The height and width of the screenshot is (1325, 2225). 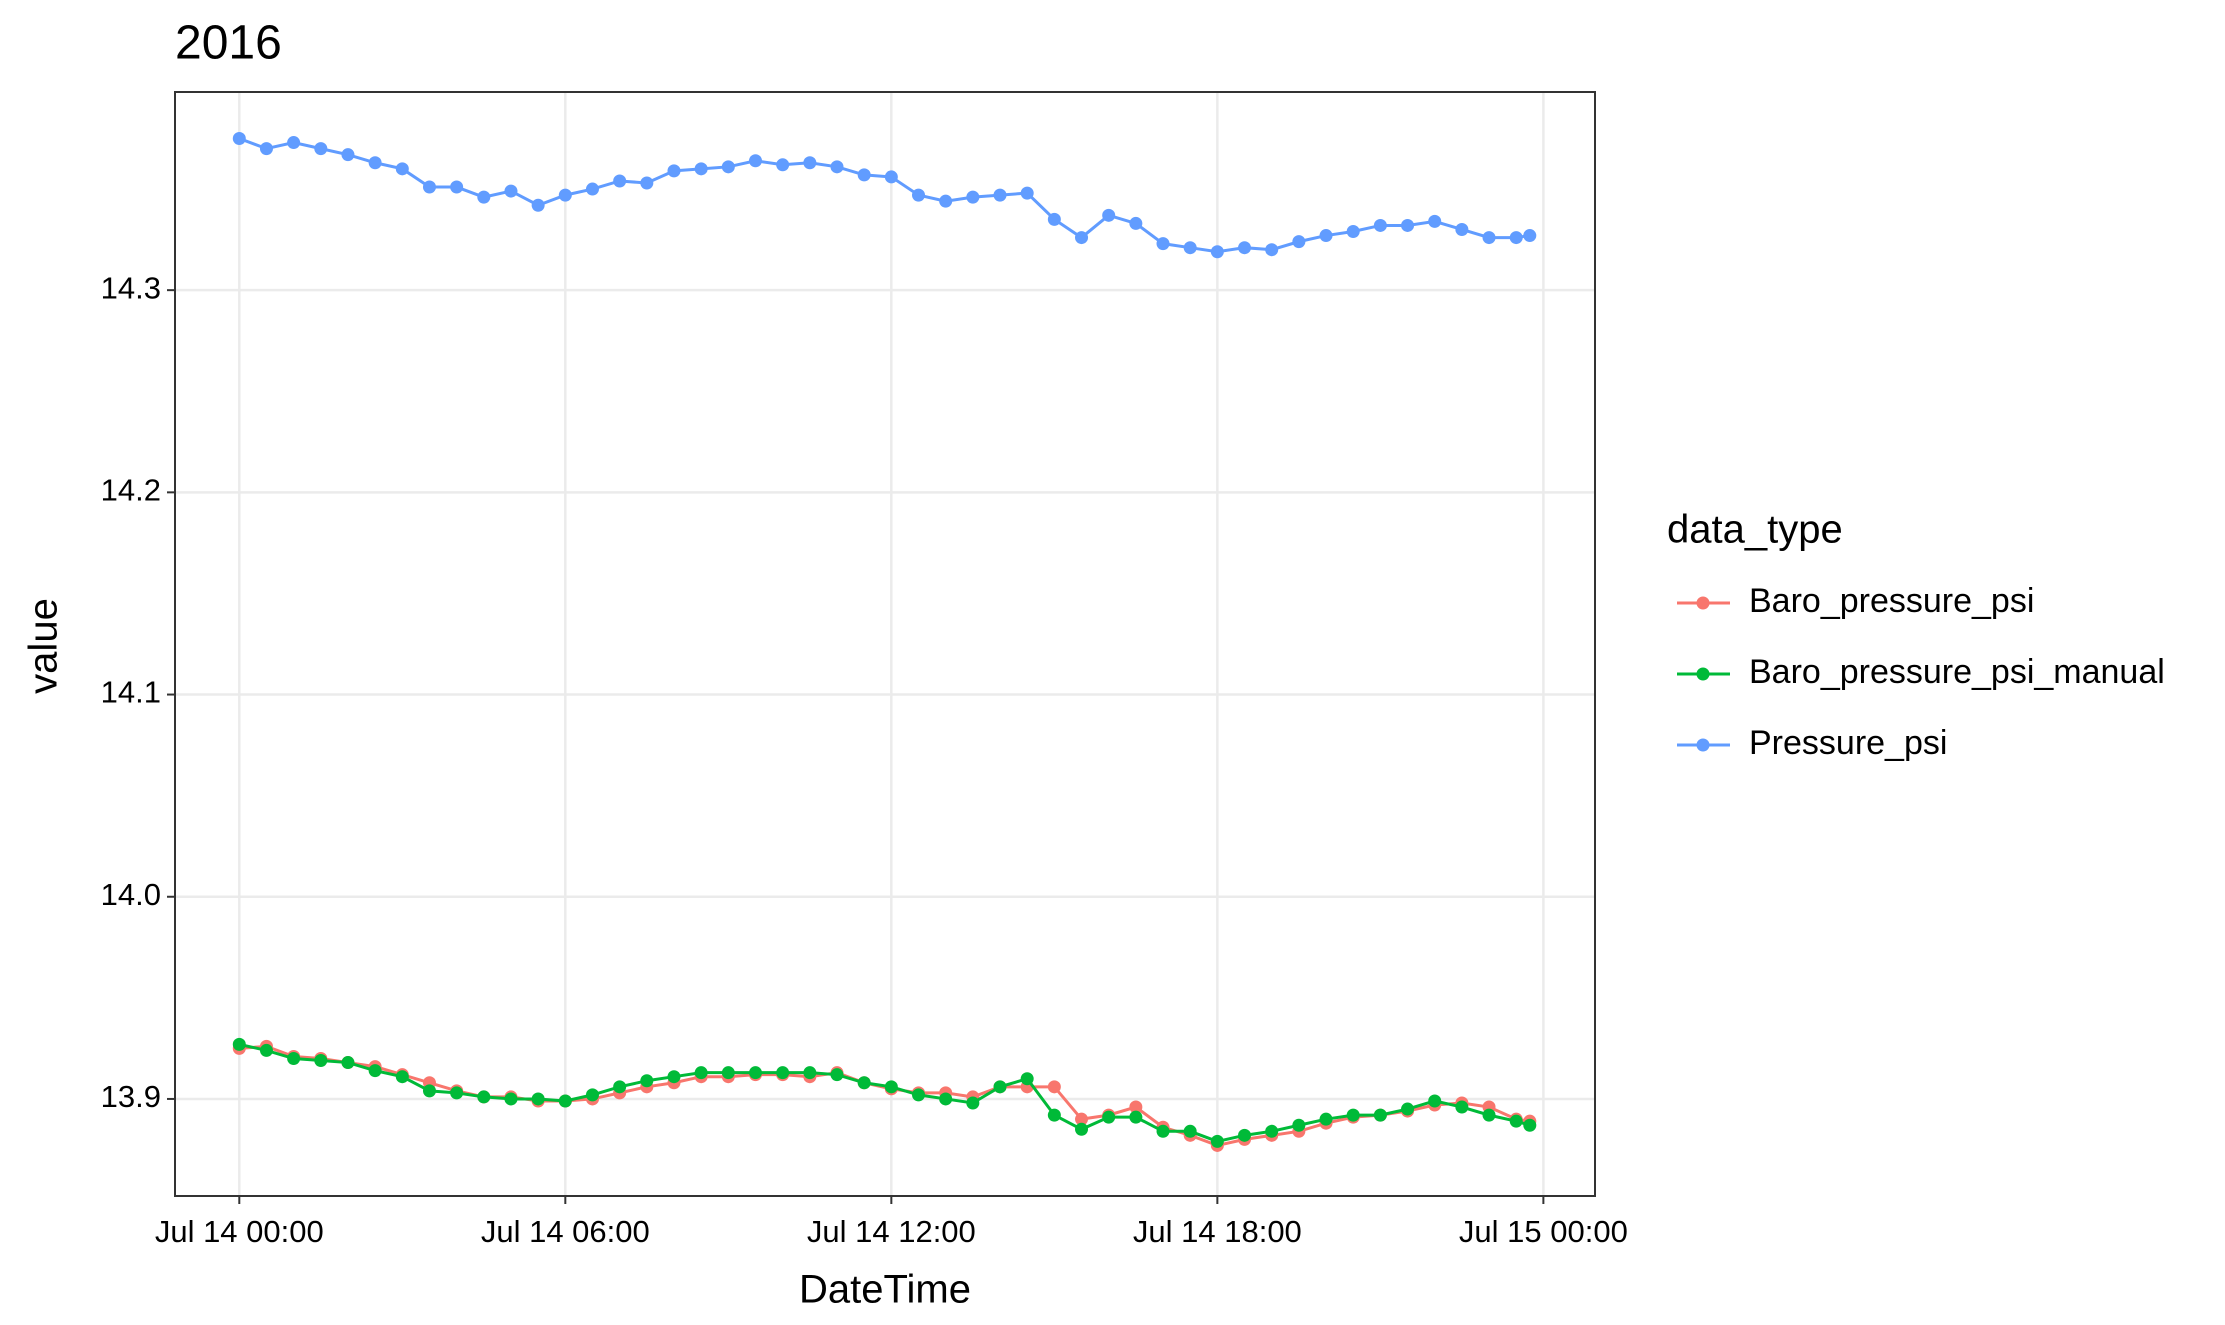 What do you see at coordinates (1543, 1231) in the screenshot?
I see `x-tick-label: Jul 15 00:00` at bounding box center [1543, 1231].